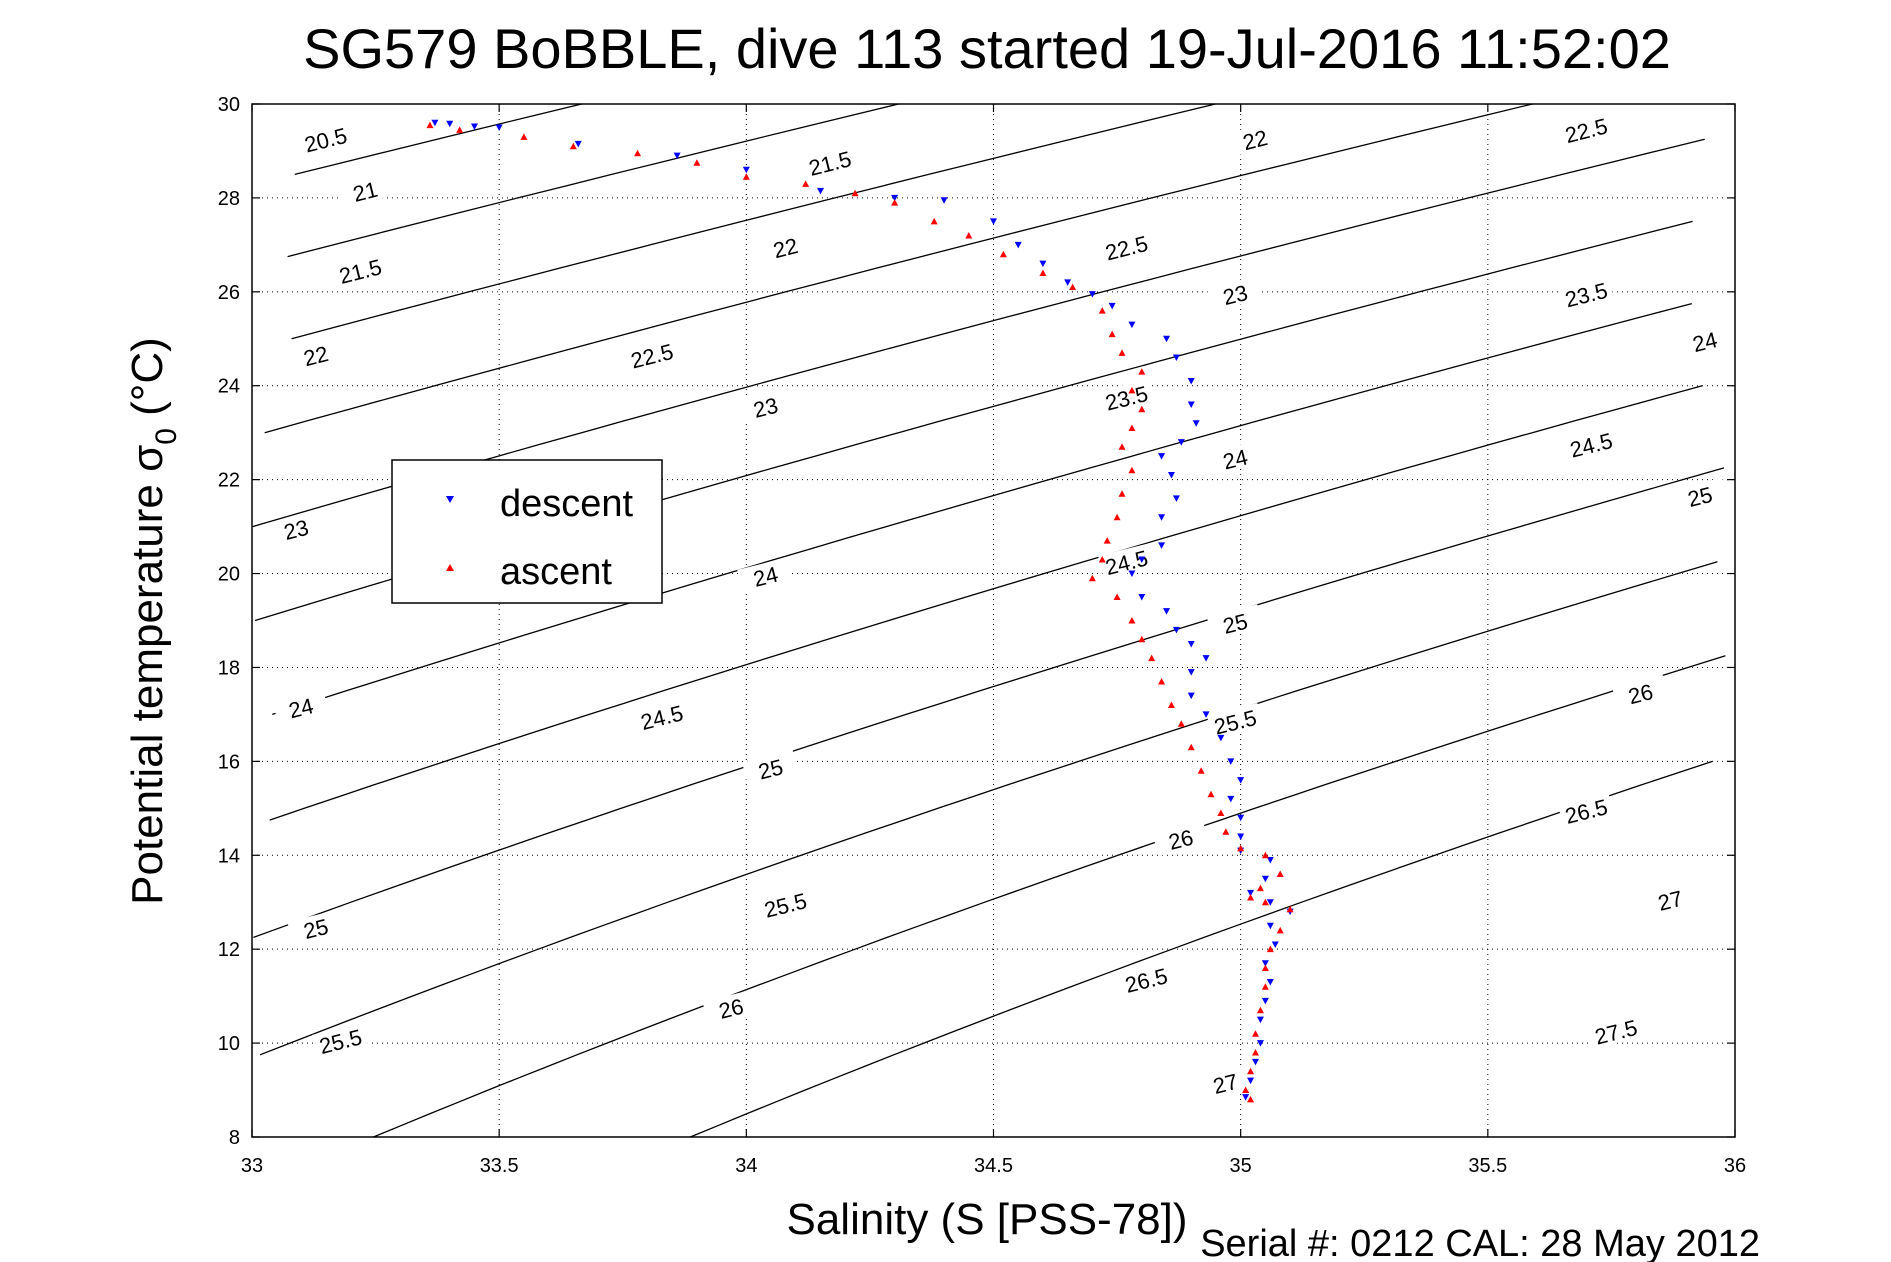  What do you see at coordinates (365, 190) in the screenshot?
I see `contour-label: 21` at bounding box center [365, 190].